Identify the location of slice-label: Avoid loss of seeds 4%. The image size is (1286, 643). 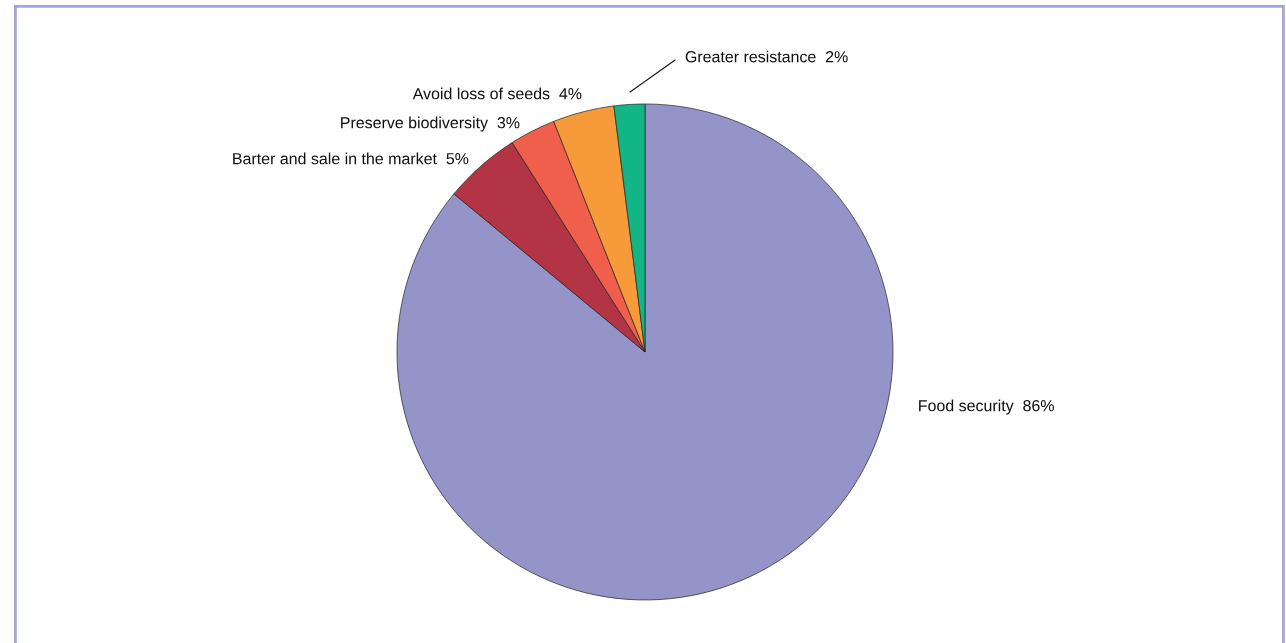
(497, 93).